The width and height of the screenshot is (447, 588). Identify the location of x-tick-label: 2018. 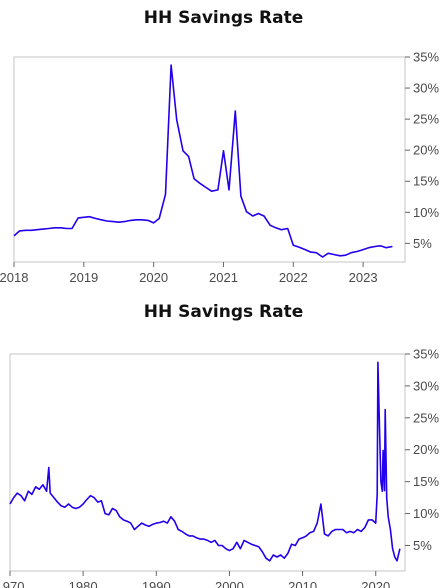
(14, 277).